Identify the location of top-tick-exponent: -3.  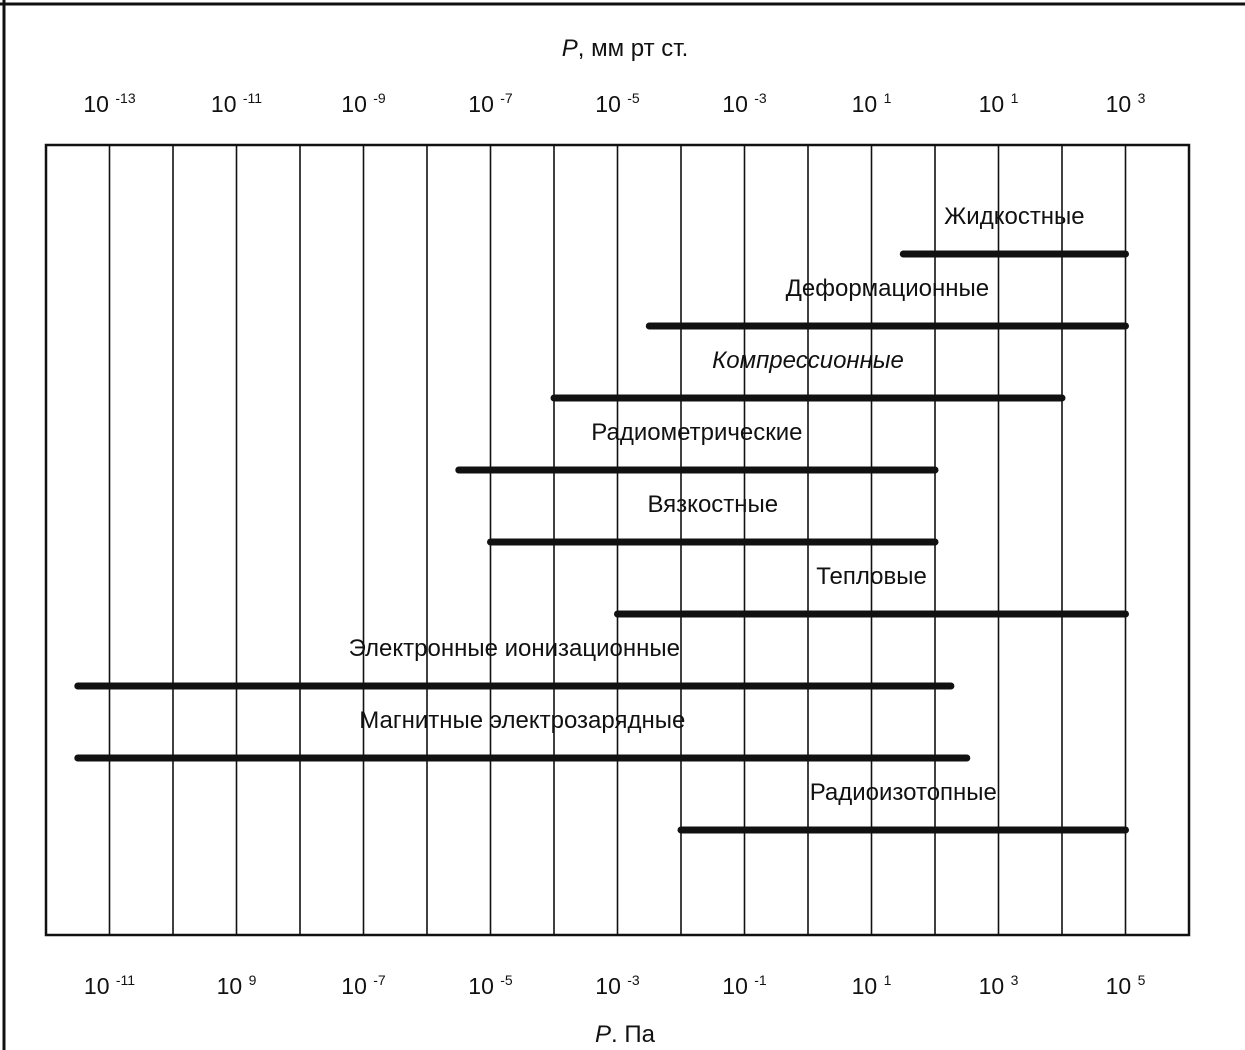
(760, 98).